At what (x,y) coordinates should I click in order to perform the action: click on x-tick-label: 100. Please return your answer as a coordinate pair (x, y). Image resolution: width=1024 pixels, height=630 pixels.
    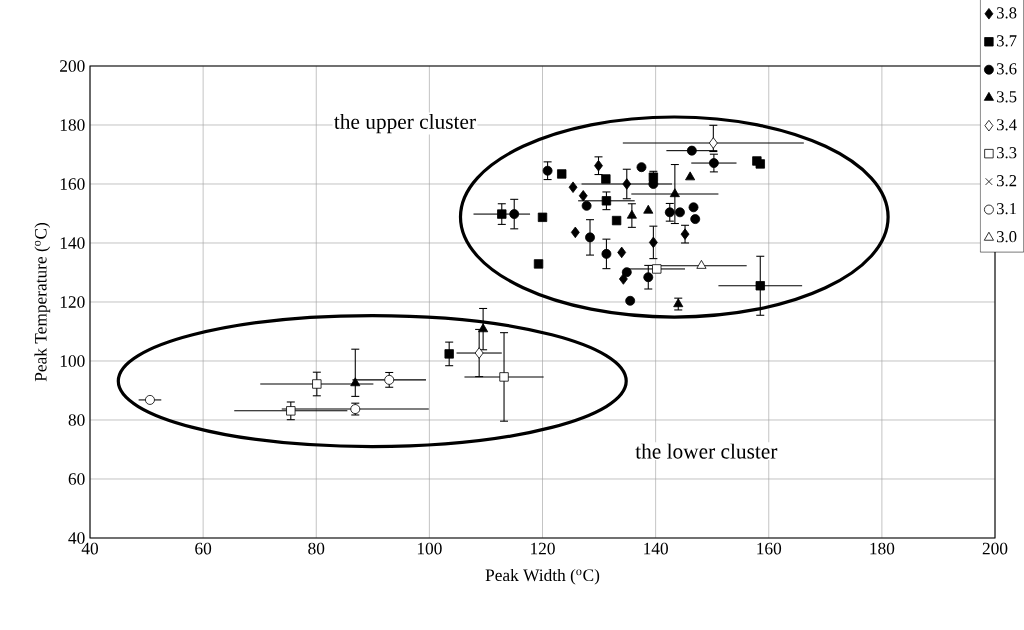
    Looking at the image, I should click on (429, 548).